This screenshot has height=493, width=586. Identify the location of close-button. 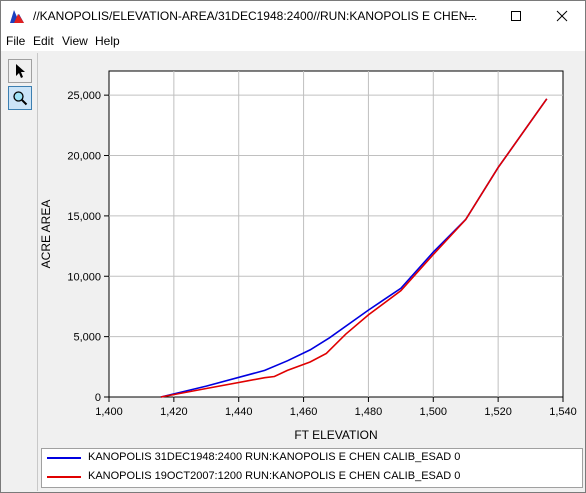
(562, 16).